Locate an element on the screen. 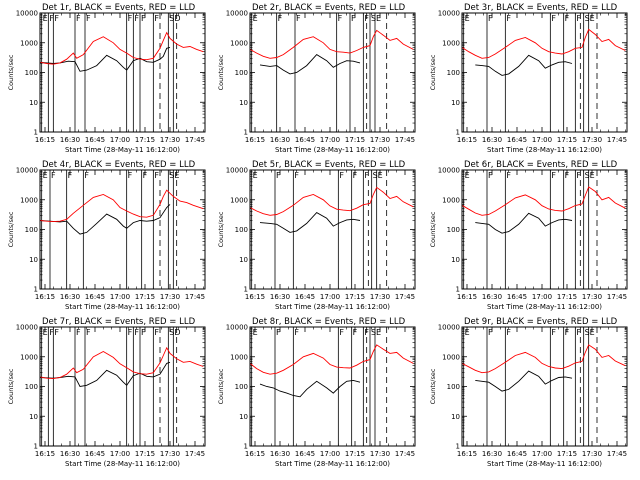 The image size is (640, 480). event-marker-label: D is located at coordinates (177, 332).